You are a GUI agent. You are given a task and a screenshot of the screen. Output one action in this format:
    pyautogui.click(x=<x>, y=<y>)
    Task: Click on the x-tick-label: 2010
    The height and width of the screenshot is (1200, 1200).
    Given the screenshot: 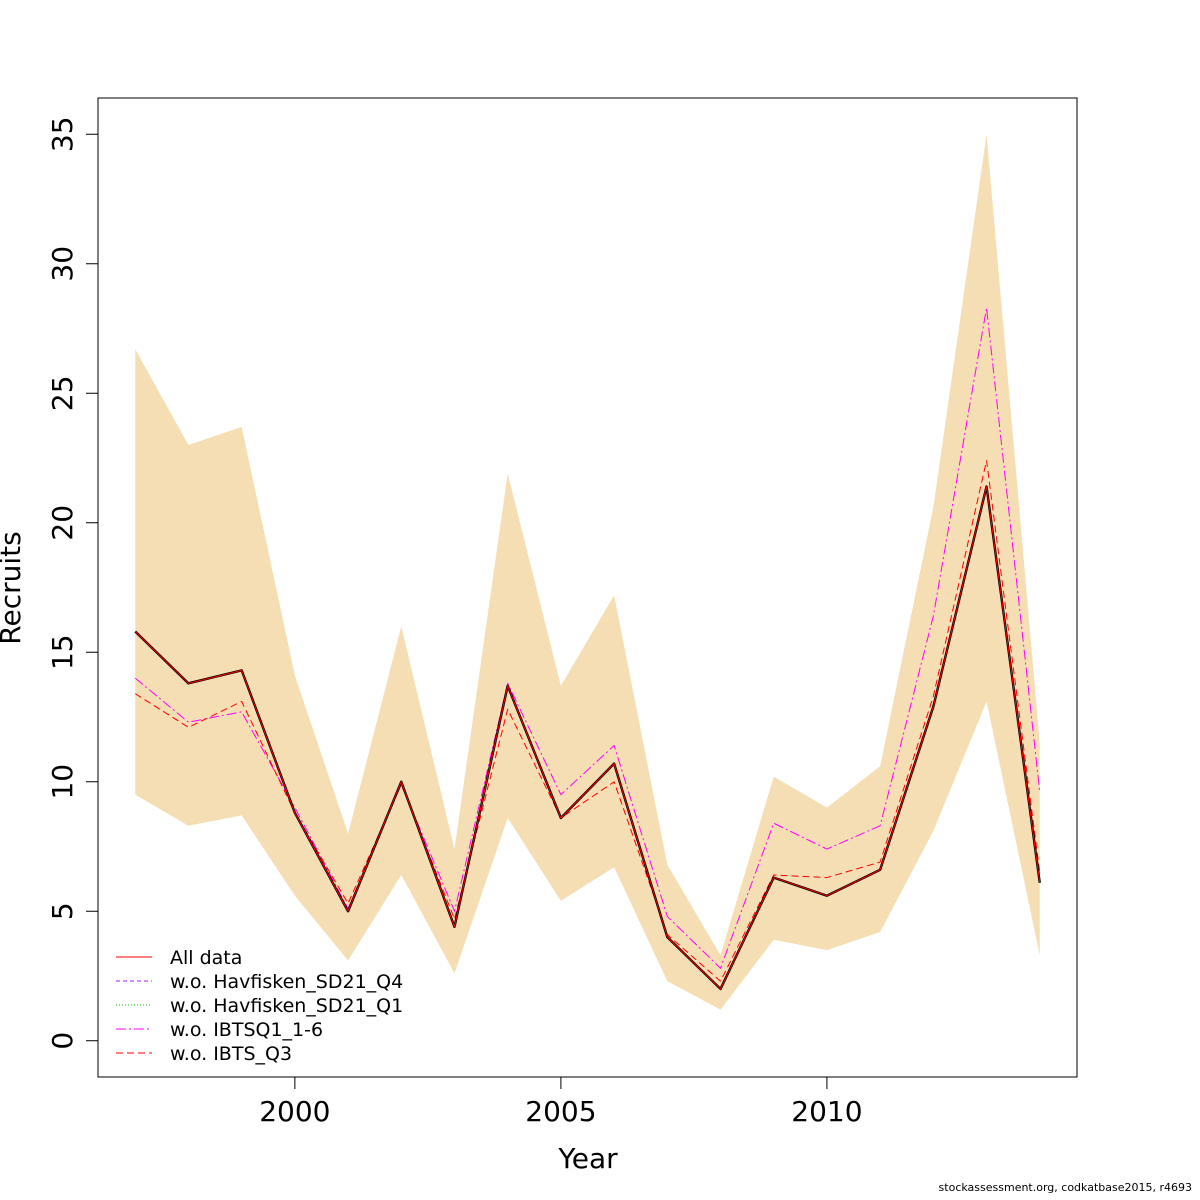 What is the action you would take?
    pyautogui.click(x=826, y=1111)
    